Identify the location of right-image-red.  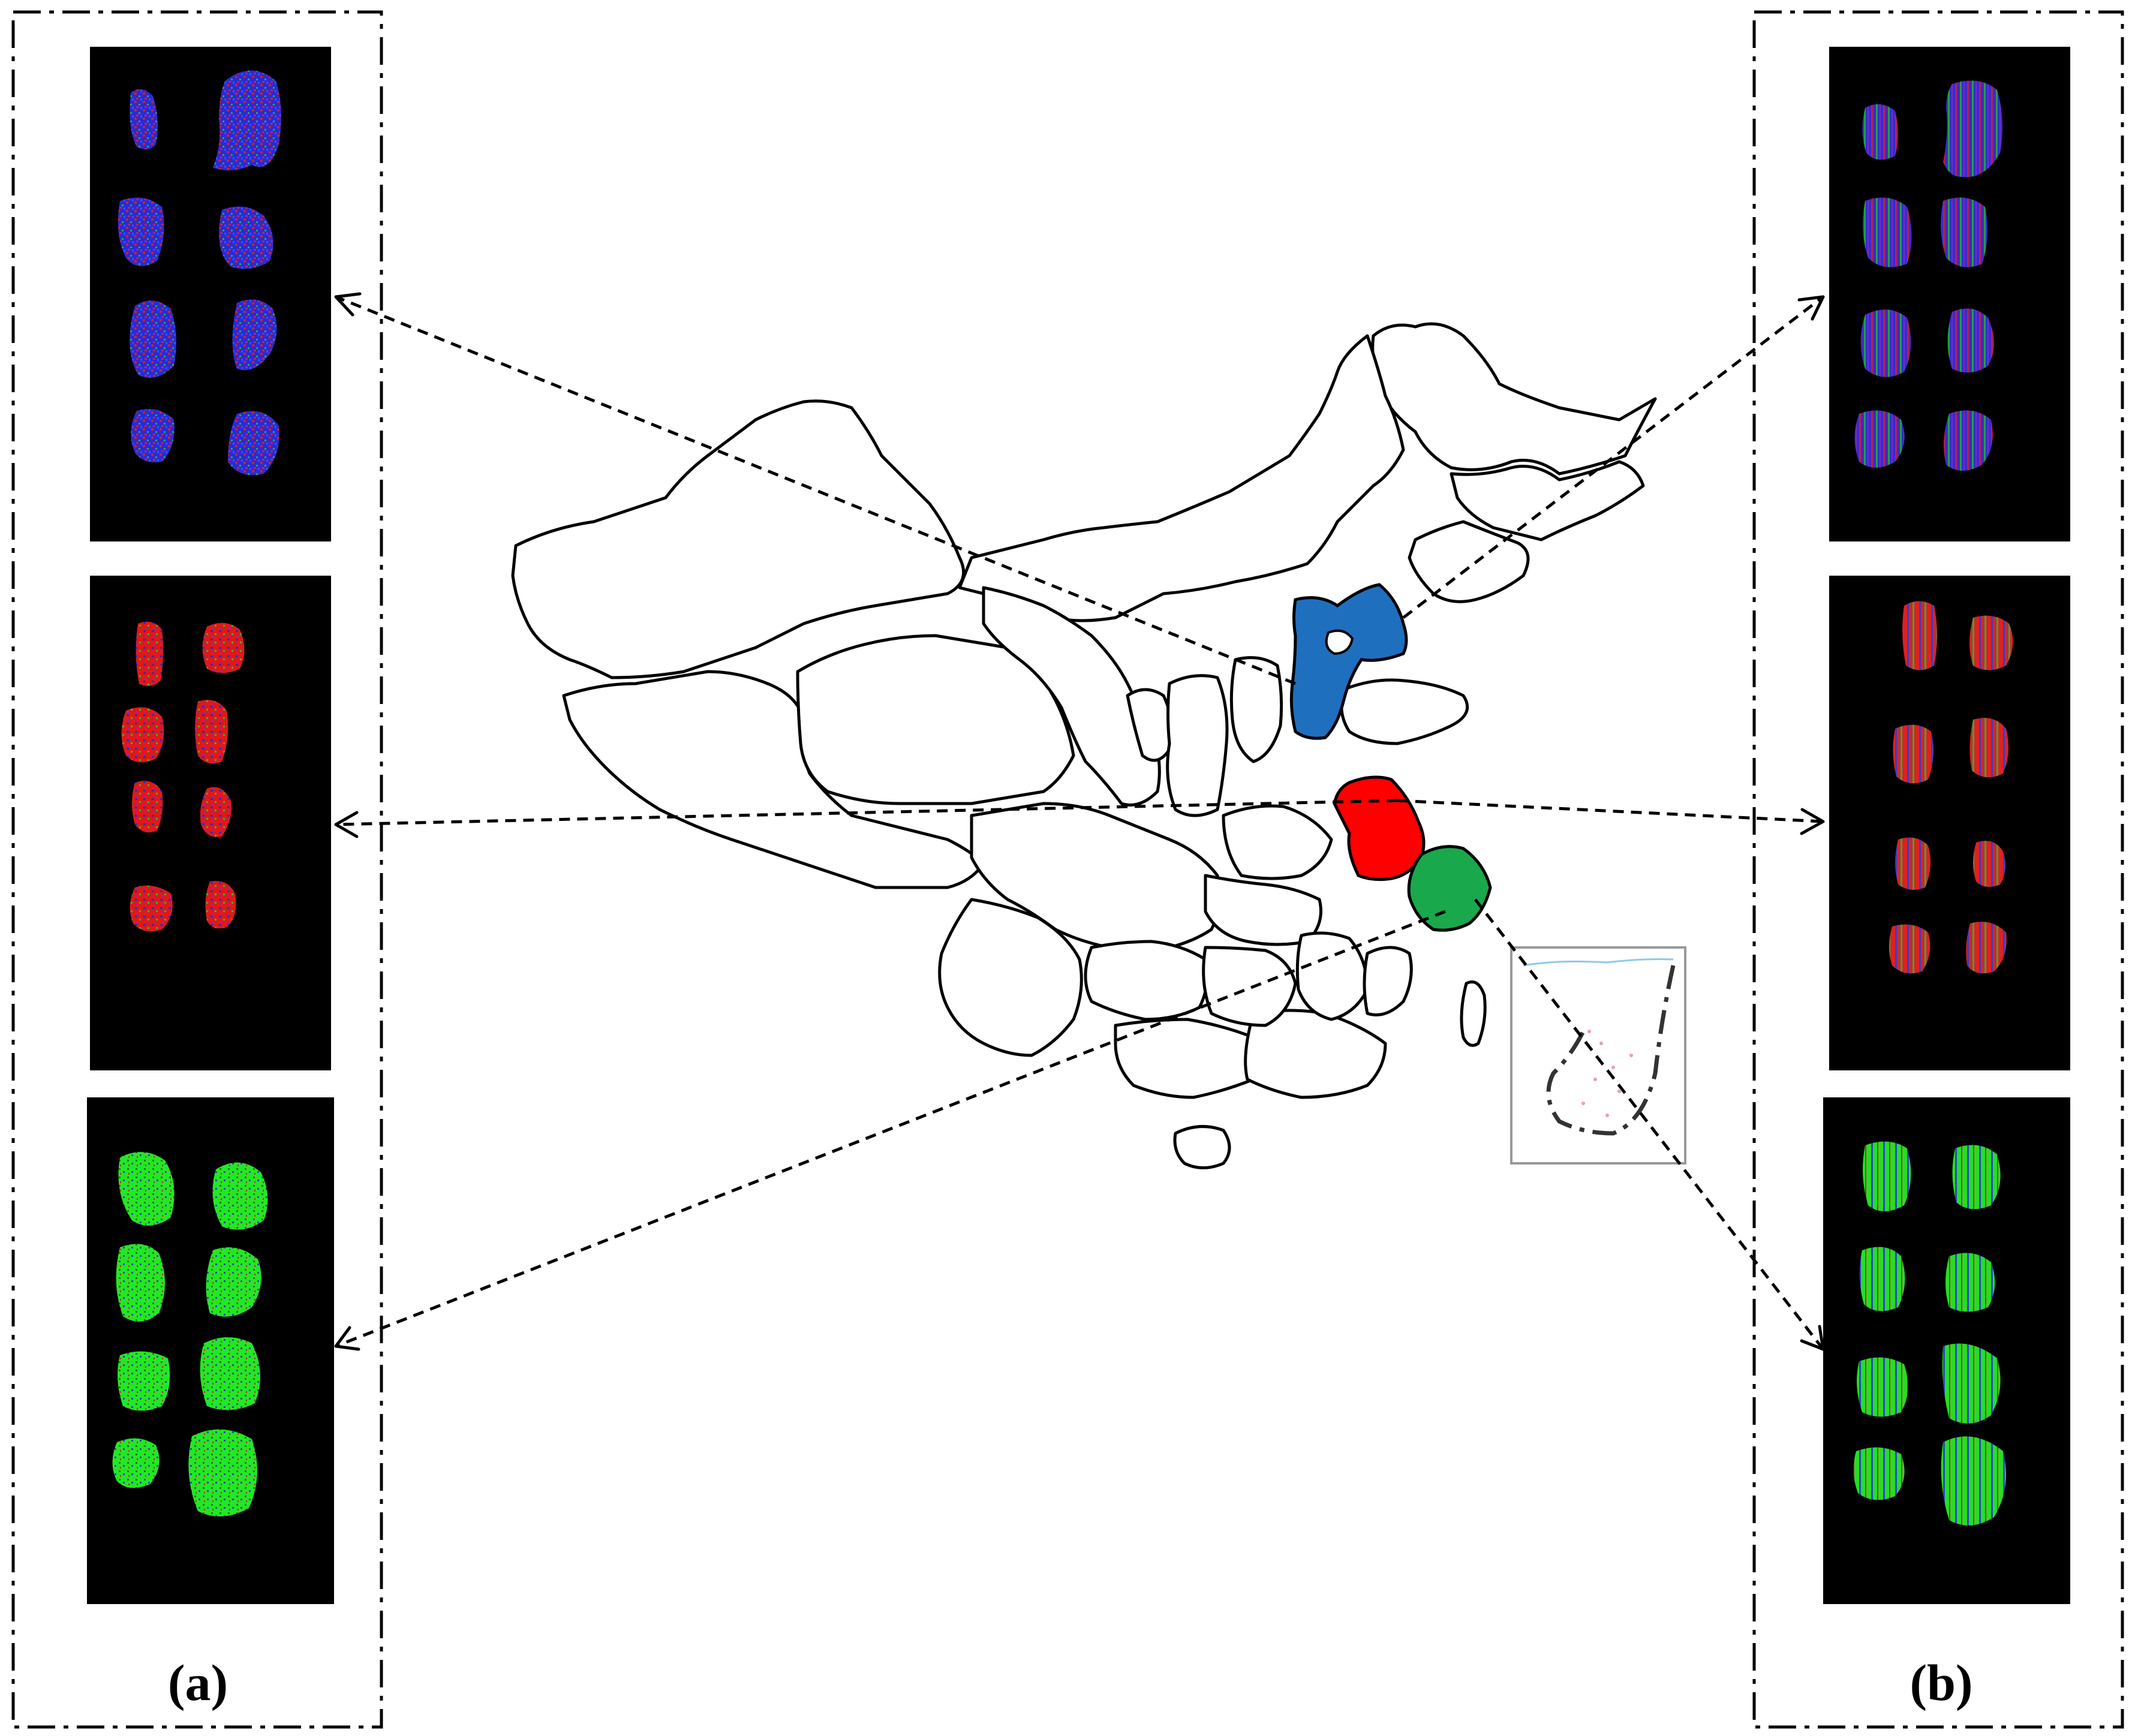
(1949, 823).